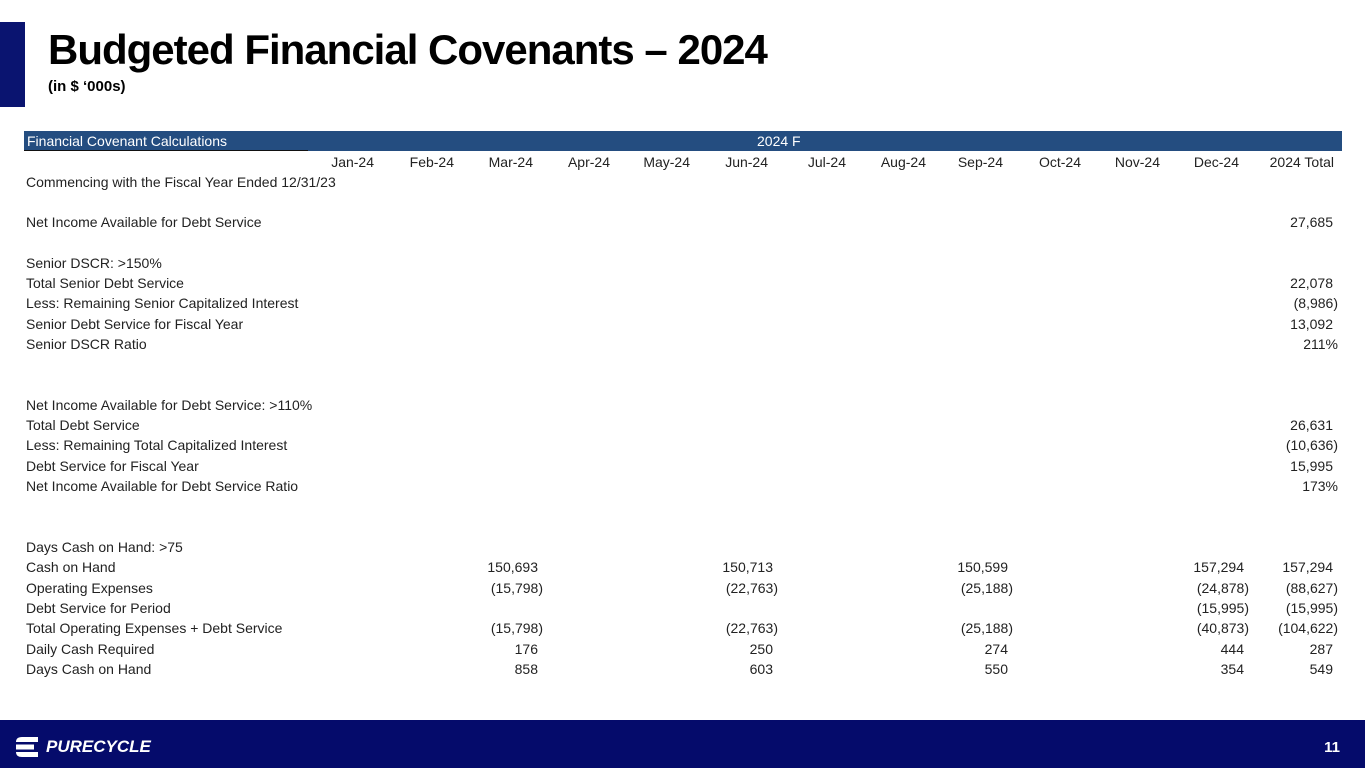 The width and height of the screenshot is (1365, 768). Describe the element at coordinates (903, 162) in the screenshot. I see `column-header: Aug-24` at that location.